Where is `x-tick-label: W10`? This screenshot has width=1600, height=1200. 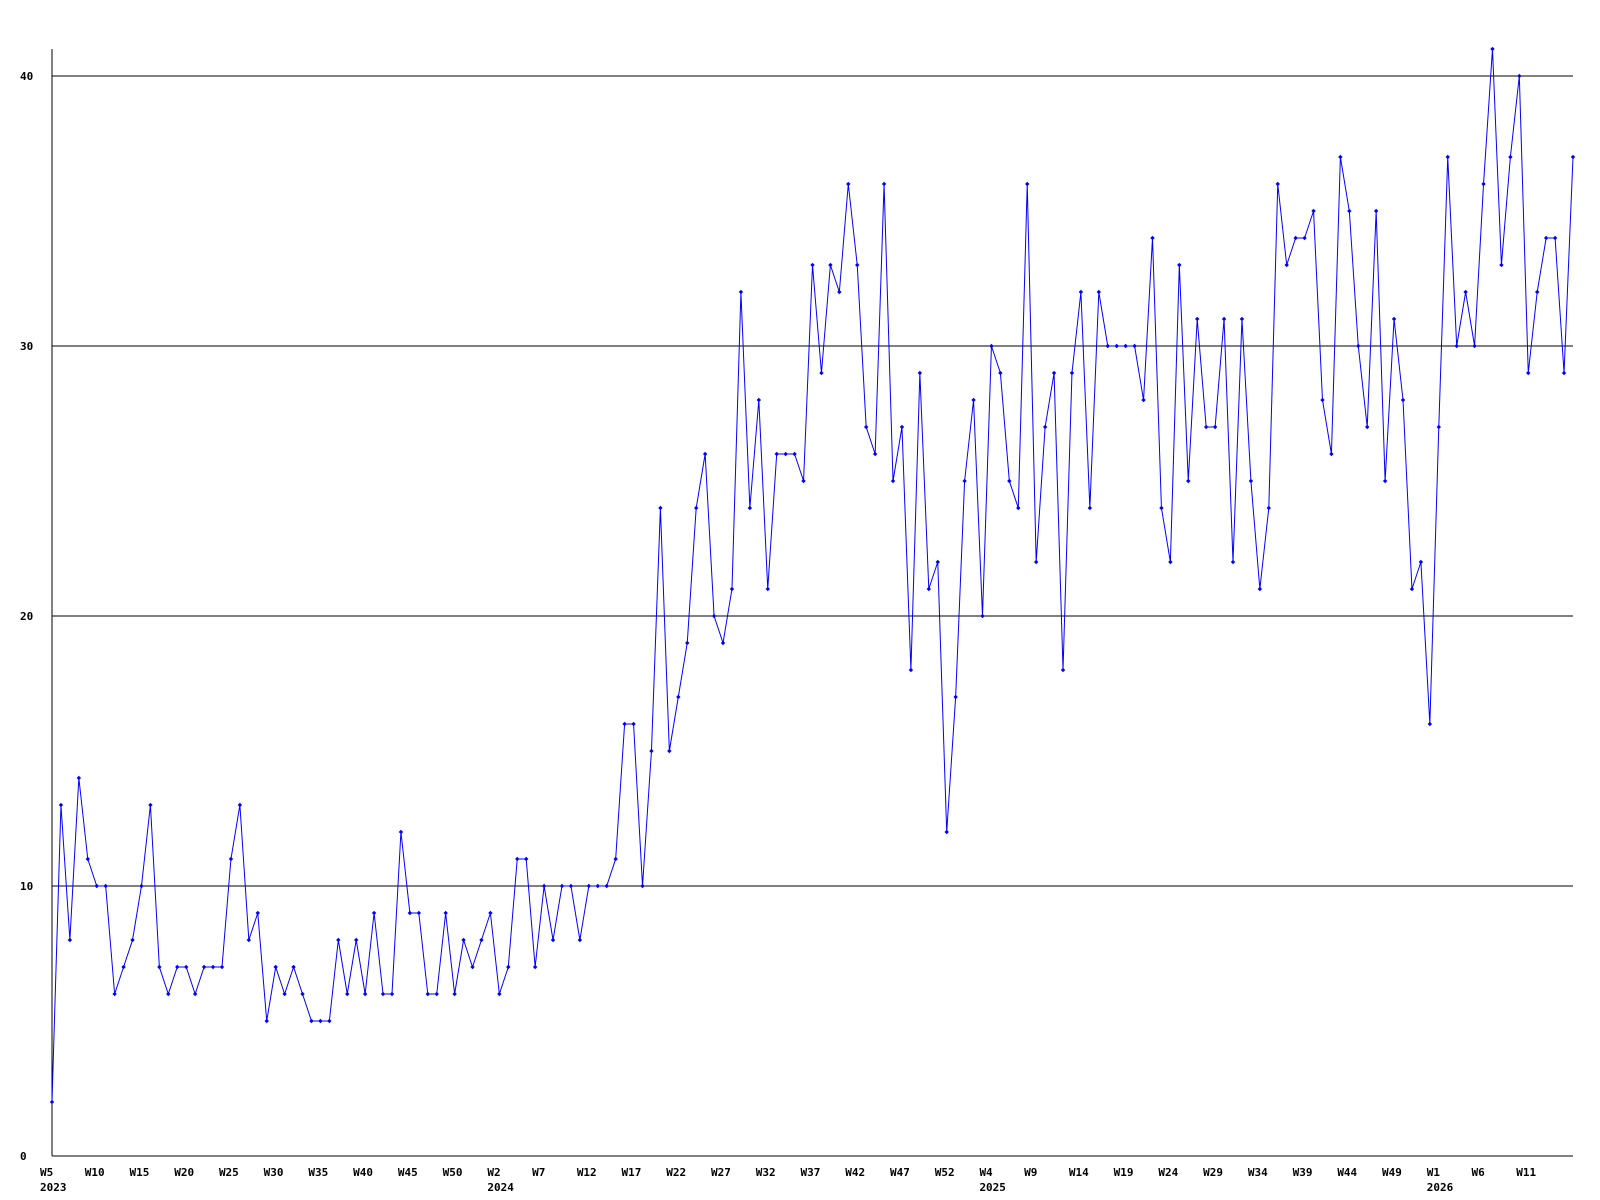 x-tick-label: W10 is located at coordinates (95, 1172).